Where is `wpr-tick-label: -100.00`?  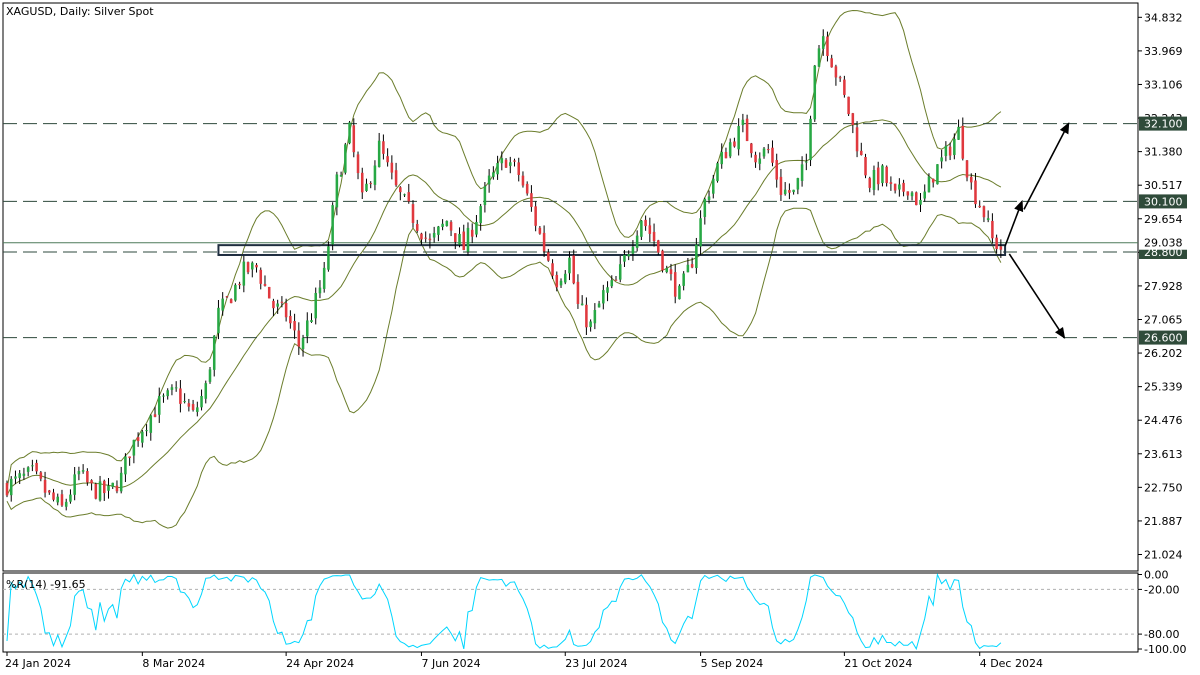
wpr-tick-label: -100.00 is located at coordinates (1165, 649).